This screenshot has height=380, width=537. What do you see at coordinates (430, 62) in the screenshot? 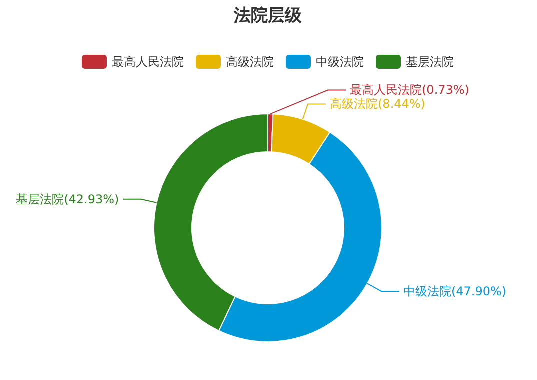
I see `legend-label: 基层法院` at bounding box center [430, 62].